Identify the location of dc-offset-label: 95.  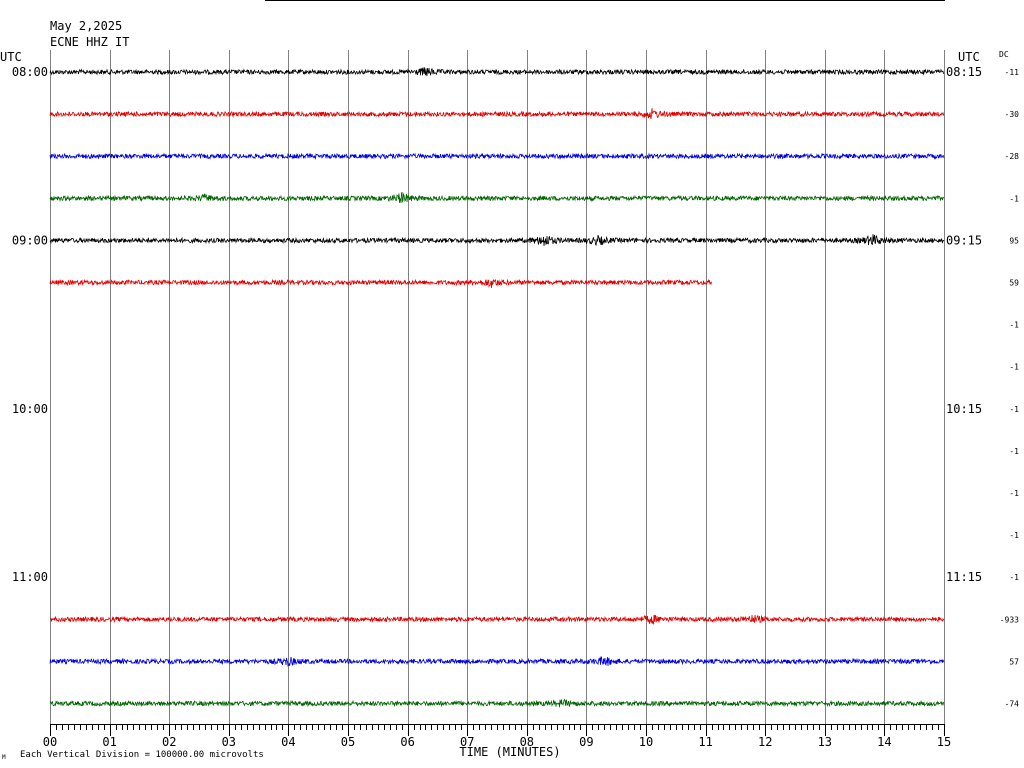
(1014, 240).